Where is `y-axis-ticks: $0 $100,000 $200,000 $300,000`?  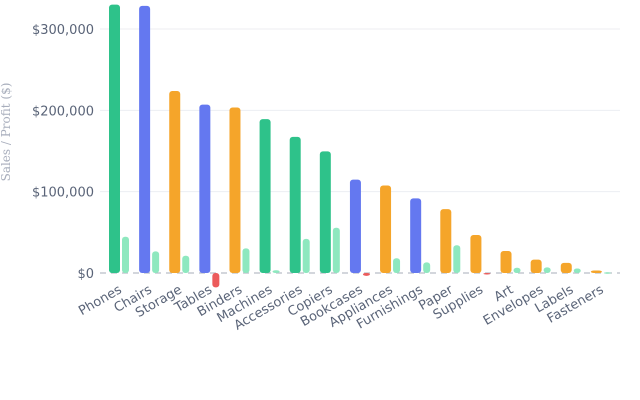
y-axis-ticks: $0 $100,000 $200,000 $300,000 is located at coordinates (63, 152).